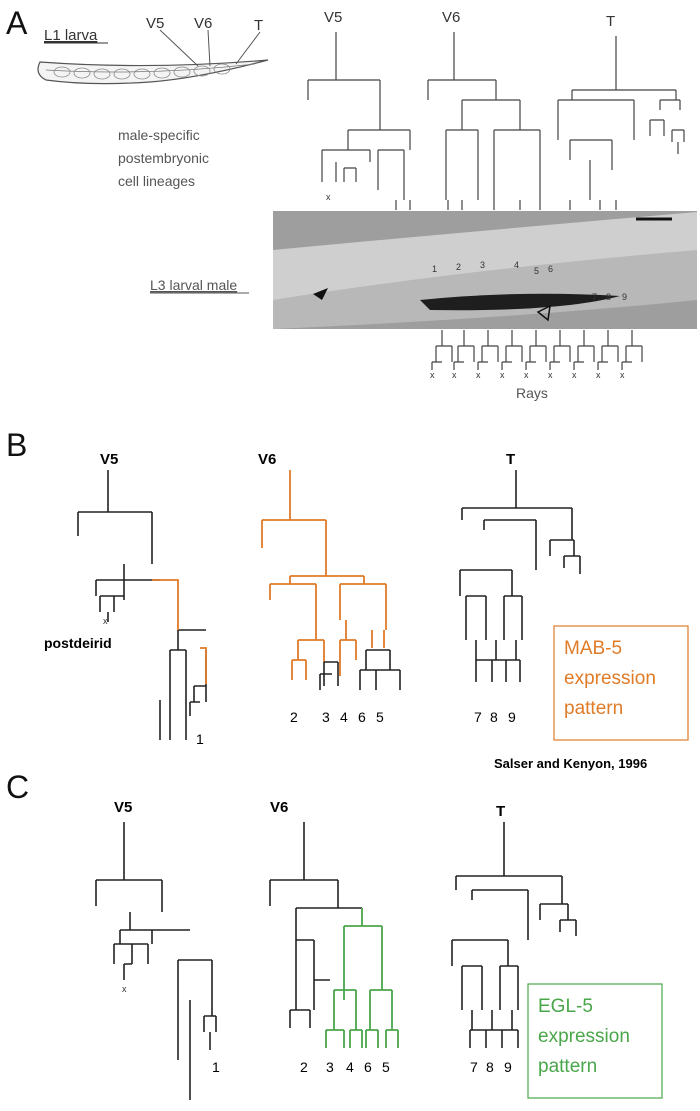 This screenshot has width=700, height=1111. Describe the element at coordinates (520, 576) in the screenshot. I see `b-t-tree` at that location.